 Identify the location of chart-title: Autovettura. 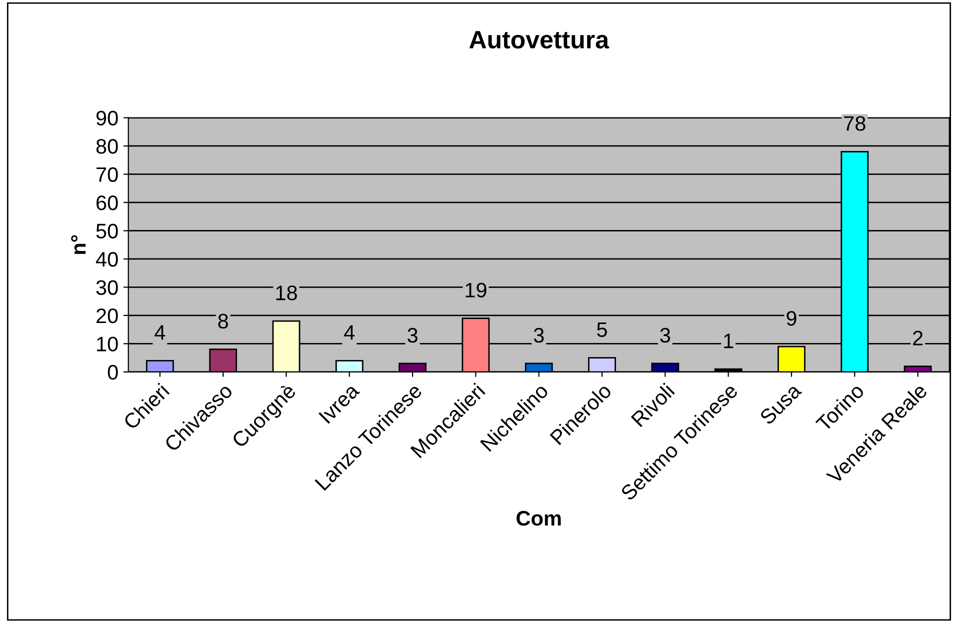
(539, 40).